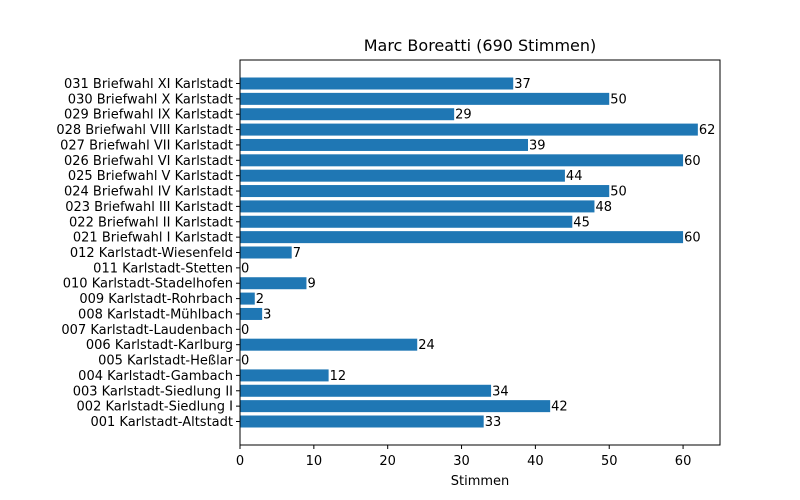 The image size is (800, 500). What do you see at coordinates (148, 161) in the screenshot?
I see `category-label: 026 Briefwahl VI Karlstadt` at bounding box center [148, 161].